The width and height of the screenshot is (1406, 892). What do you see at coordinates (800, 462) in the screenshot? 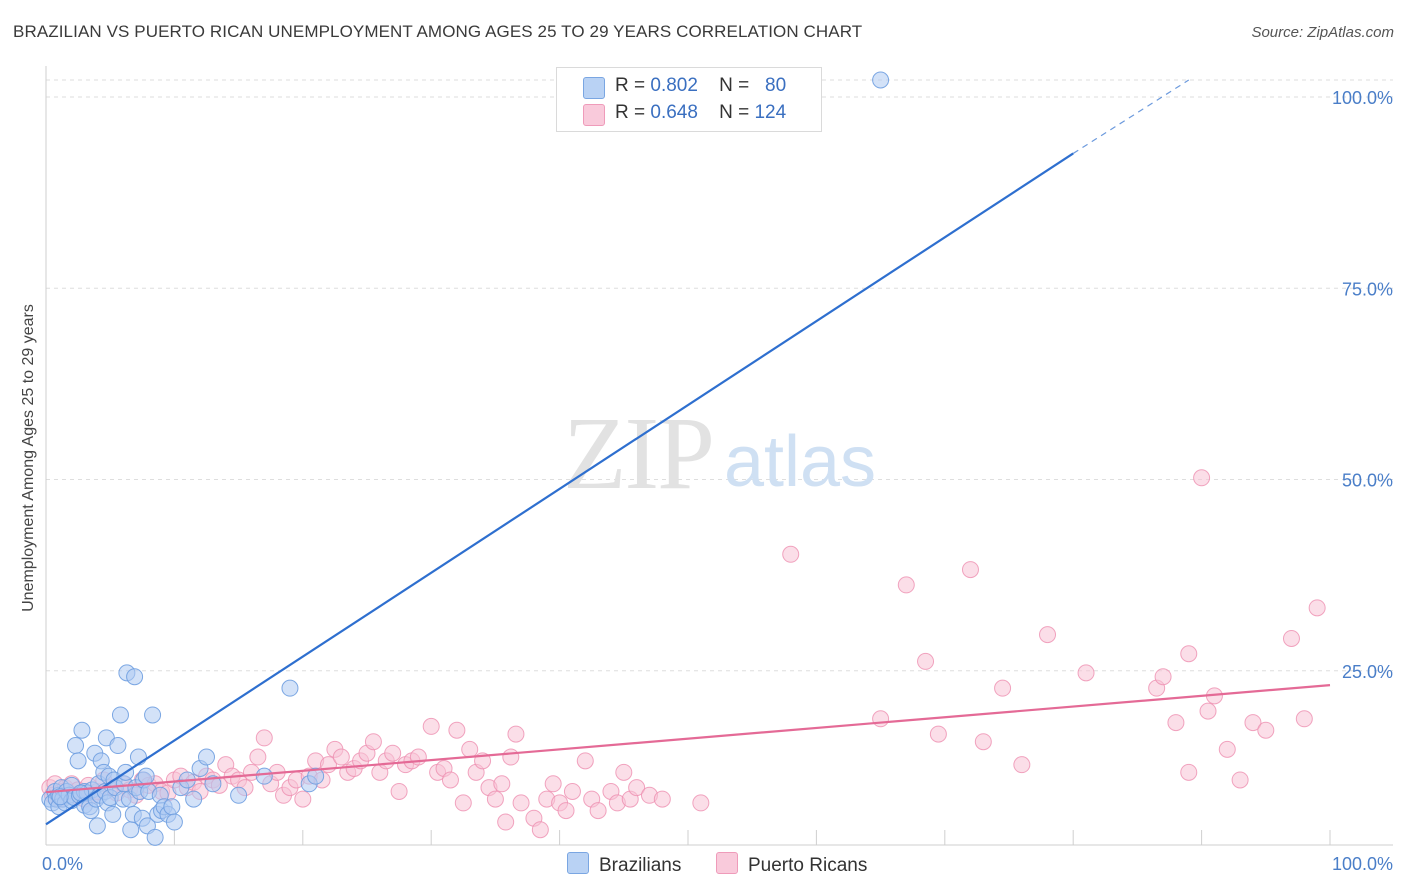
I see `watermark-atlas: atlas` at bounding box center [800, 462].